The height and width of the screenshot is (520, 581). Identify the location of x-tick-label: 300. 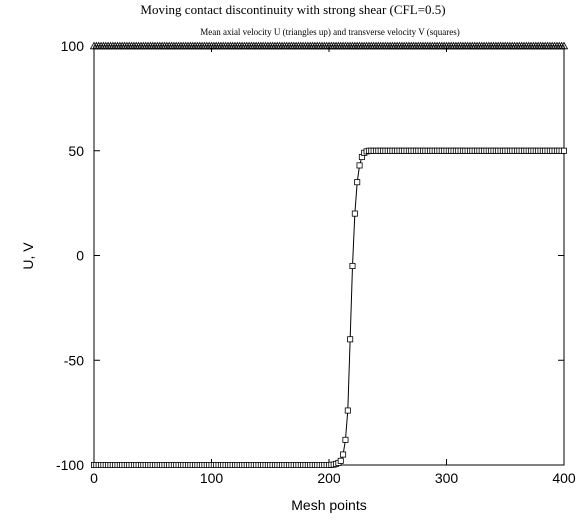
(447, 478).